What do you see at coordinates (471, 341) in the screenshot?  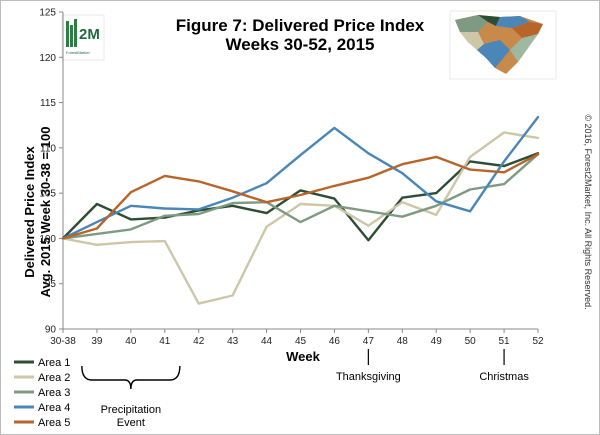 I see `x-tick-label: 50` at bounding box center [471, 341].